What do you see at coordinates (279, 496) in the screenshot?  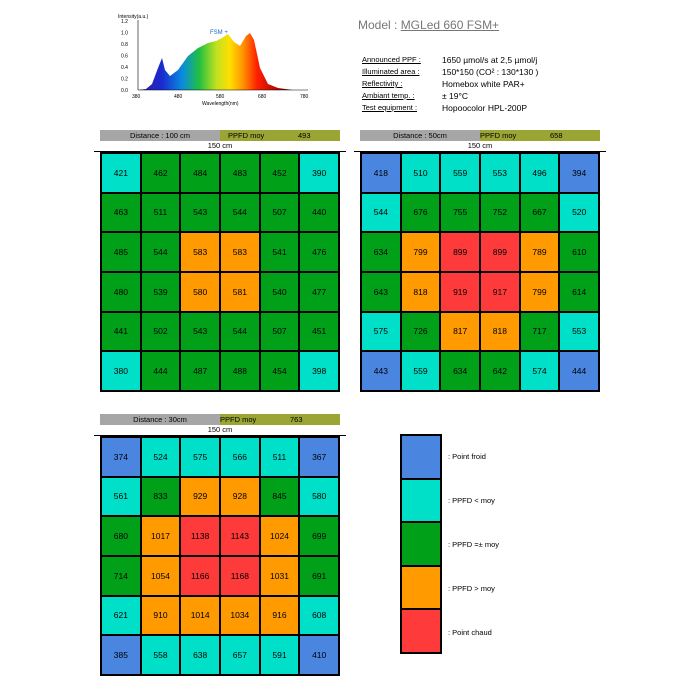 I see `heatmap-cell: 845` at bounding box center [279, 496].